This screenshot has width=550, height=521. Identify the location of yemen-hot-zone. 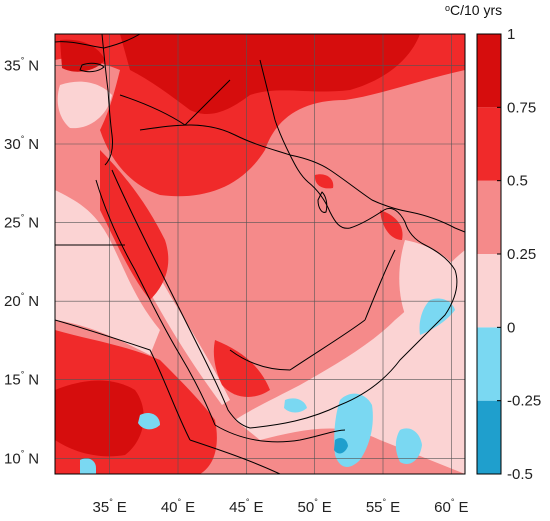
(241, 368).